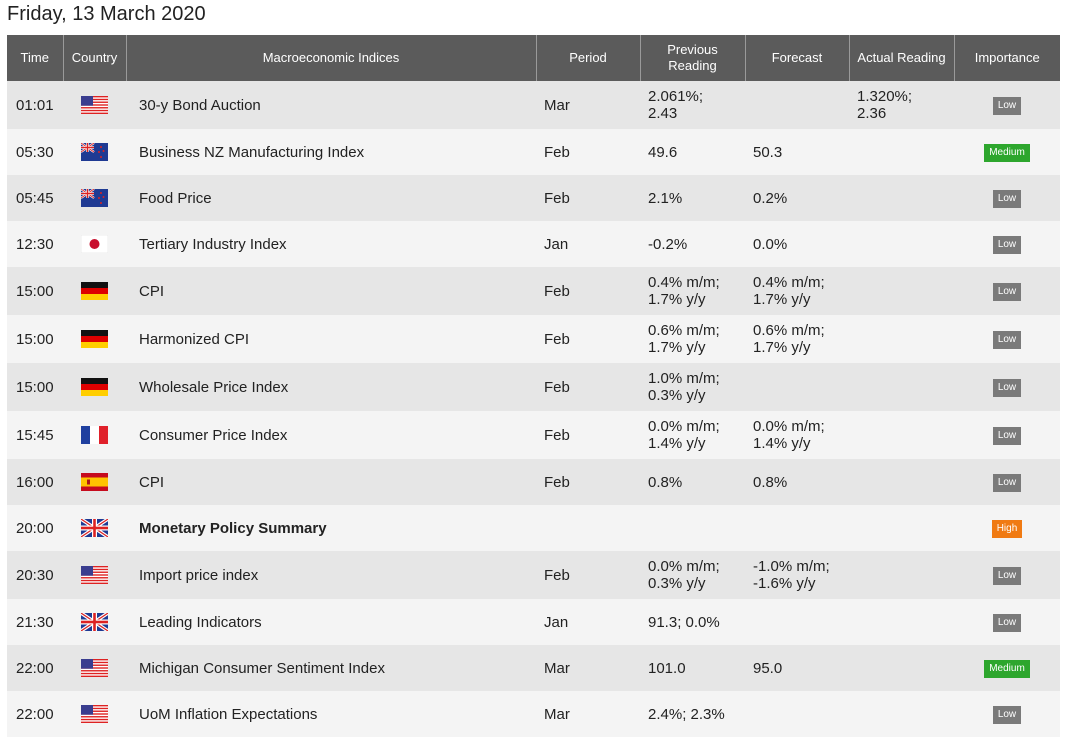 This screenshot has width=1068, height=742. What do you see at coordinates (692, 244) in the screenshot?
I see `previous-cell: -0.2%` at bounding box center [692, 244].